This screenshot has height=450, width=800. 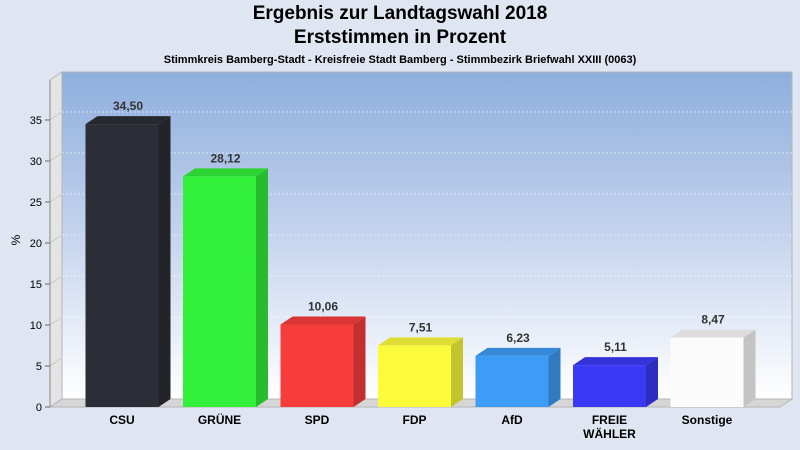 I want to click on bar-value-label: 10,06, so click(x=323, y=307).